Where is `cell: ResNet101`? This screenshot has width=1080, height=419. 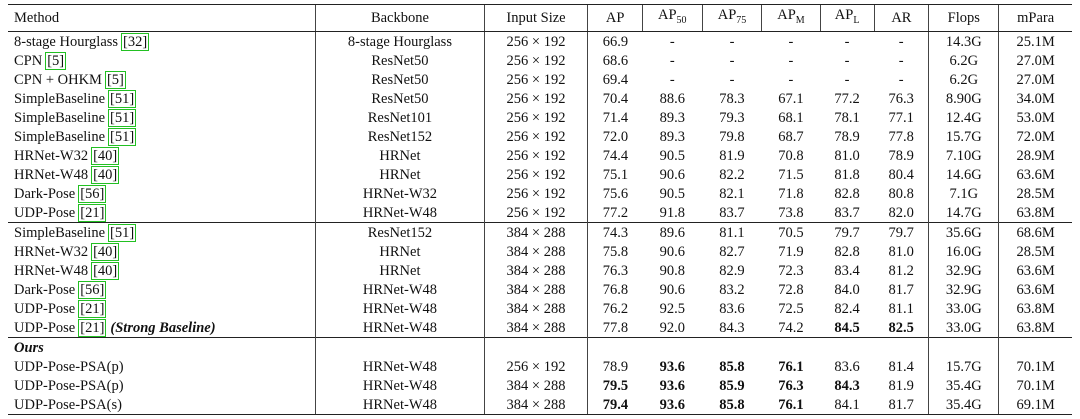
cell: ResNet101 is located at coordinates (400, 117).